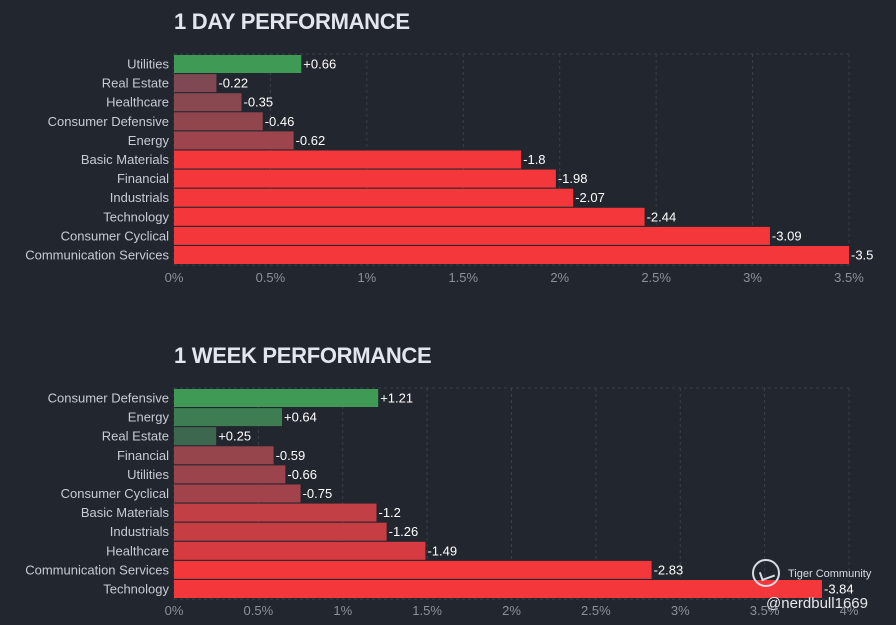 The image size is (896, 625). What do you see at coordinates (404, 531) in the screenshot?
I see `value-label: -1.26` at bounding box center [404, 531].